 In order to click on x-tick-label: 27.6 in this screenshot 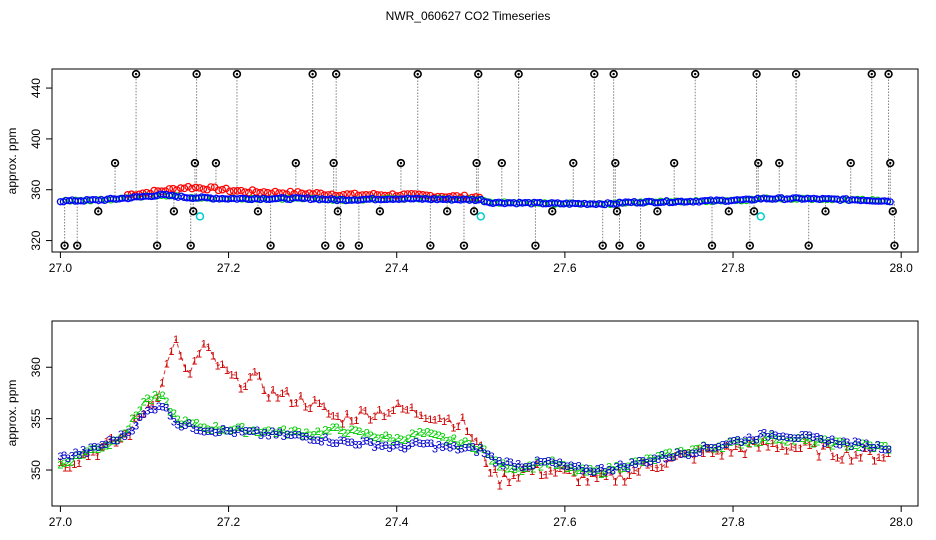, I will do `click(565, 522)`.